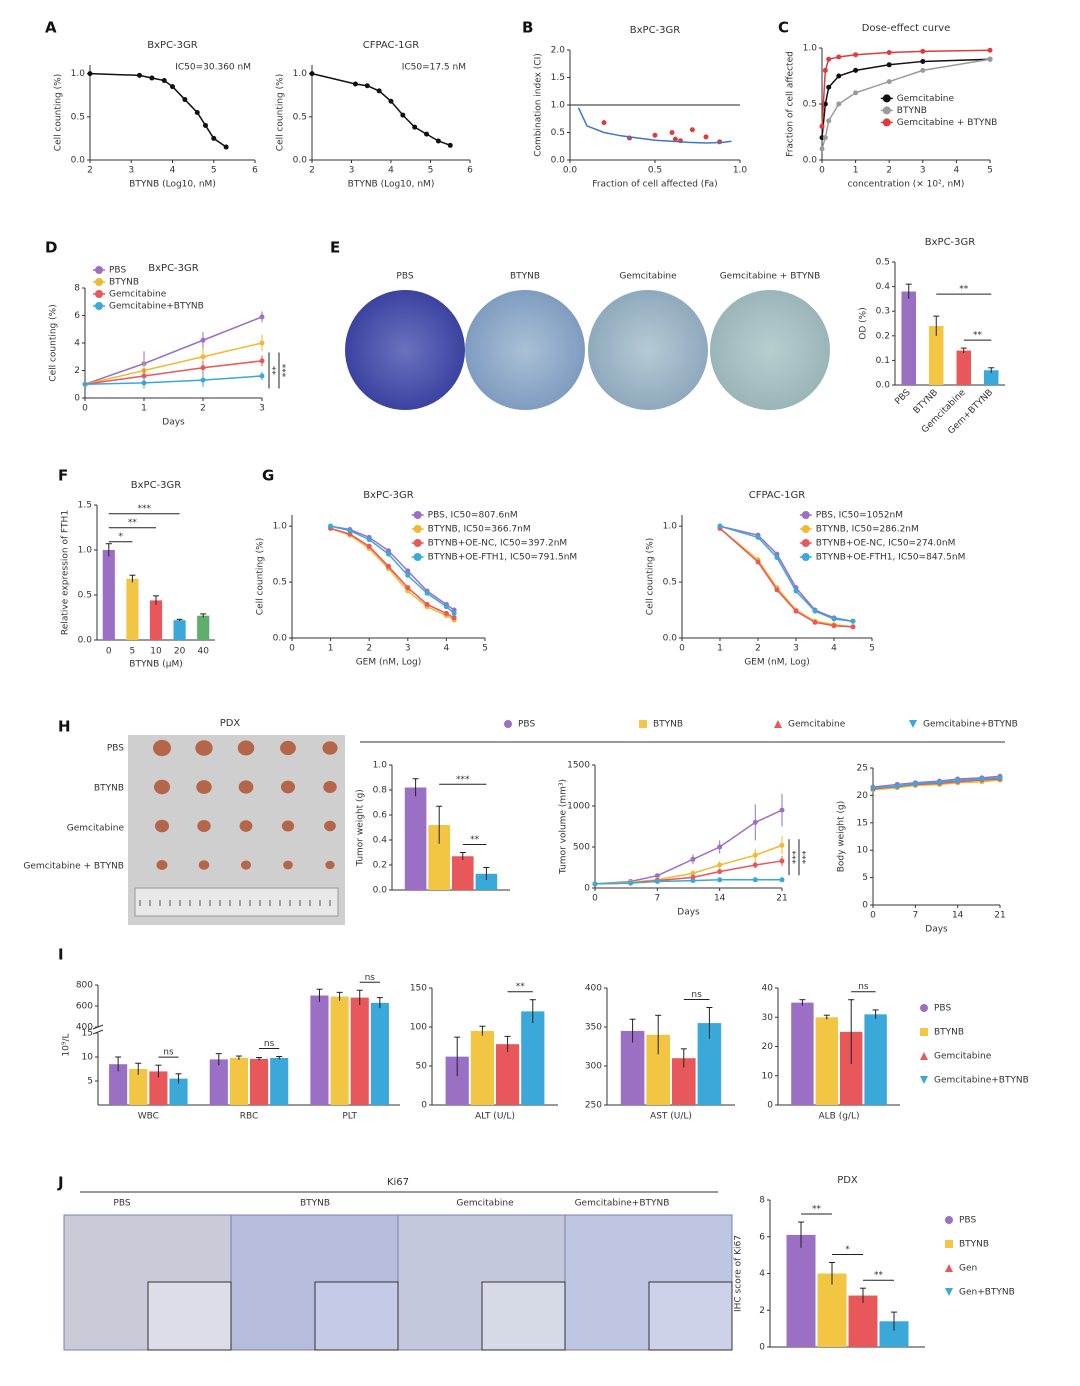 The width and height of the screenshot is (1080, 1386). I want to click on y-tick-label: 40, so click(768, 989).